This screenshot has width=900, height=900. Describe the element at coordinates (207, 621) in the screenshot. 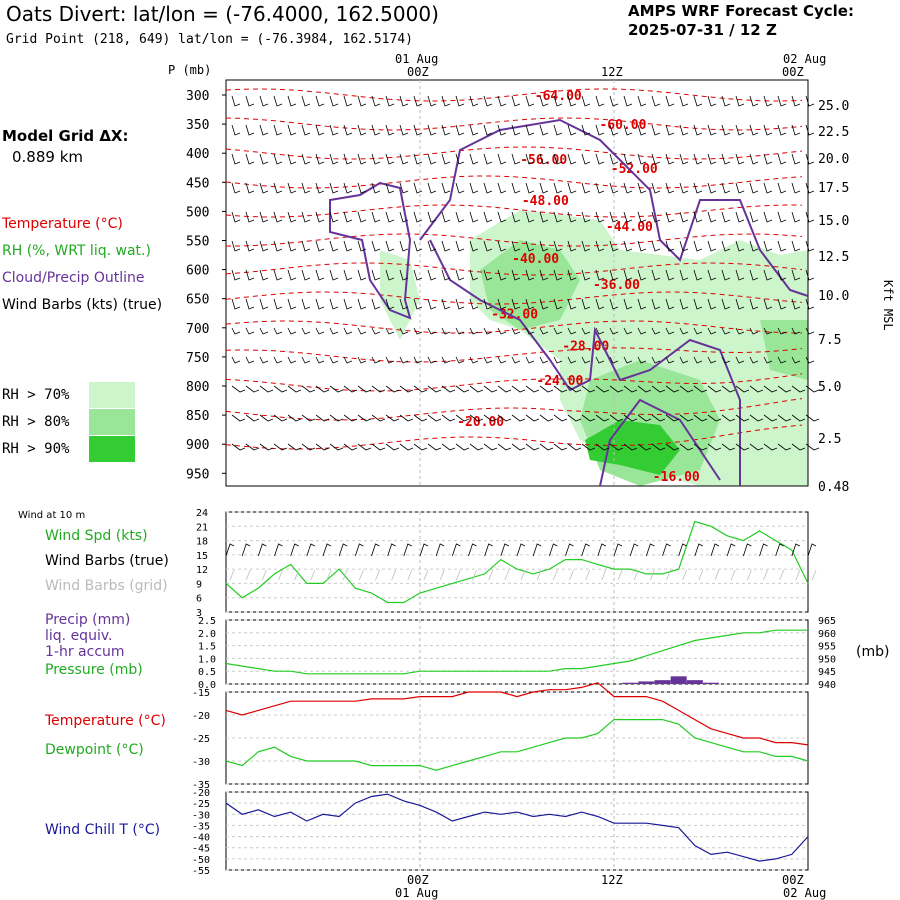

I see `precip-ytick: 2.5` at that location.